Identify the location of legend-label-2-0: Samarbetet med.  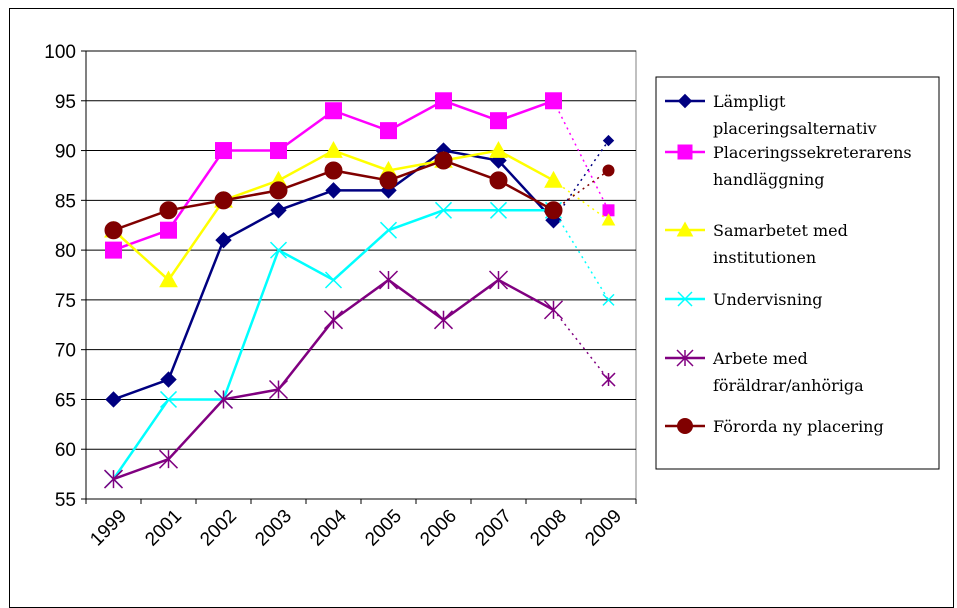
(780, 230).